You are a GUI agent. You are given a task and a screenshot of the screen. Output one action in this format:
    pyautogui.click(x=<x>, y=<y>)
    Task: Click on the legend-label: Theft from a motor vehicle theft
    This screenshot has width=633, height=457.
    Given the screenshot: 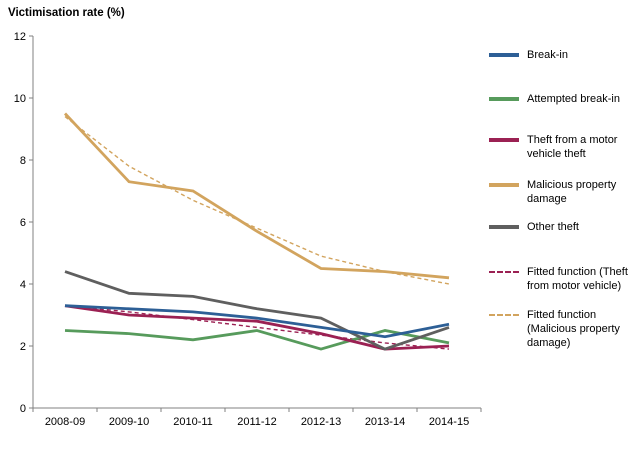 What is the action you would take?
    pyautogui.click(x=572, y=147)
    